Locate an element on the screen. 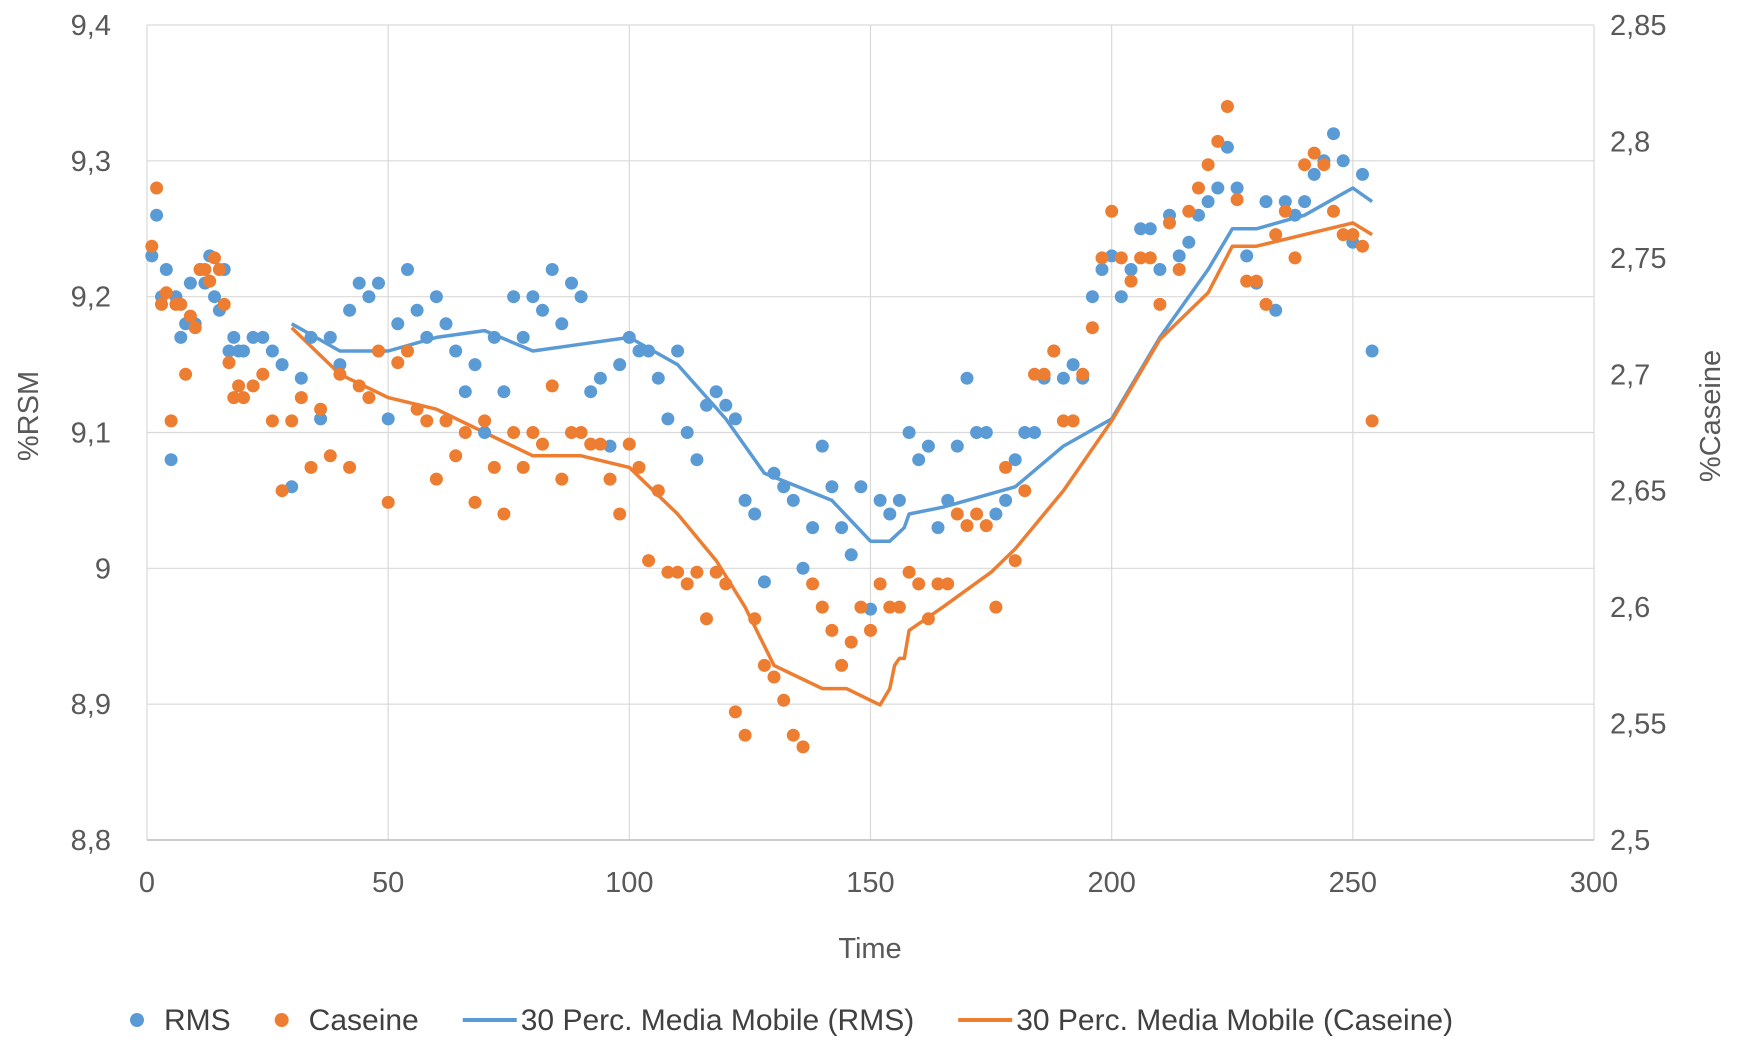 The image size is (1756, 1051). x-tick-label: 200 is located at coordinates (1111, 883).